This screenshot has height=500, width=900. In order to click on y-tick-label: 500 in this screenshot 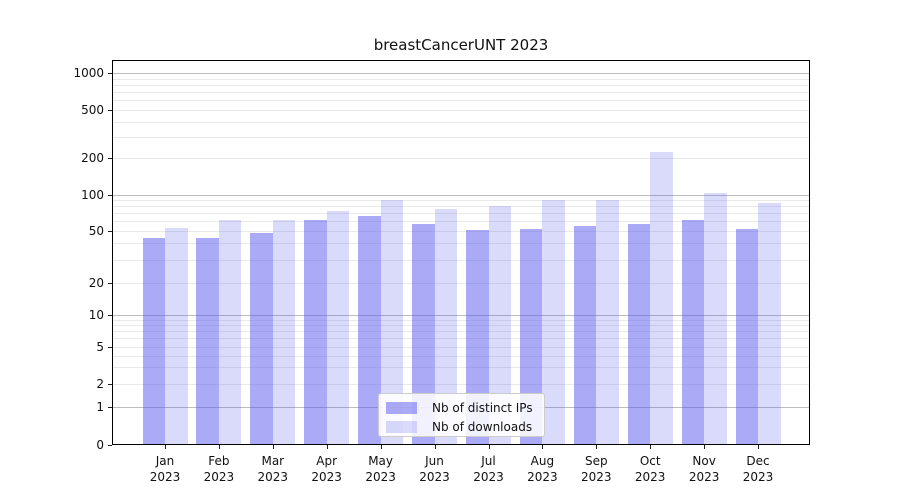, I will do `click(92, 110)`.